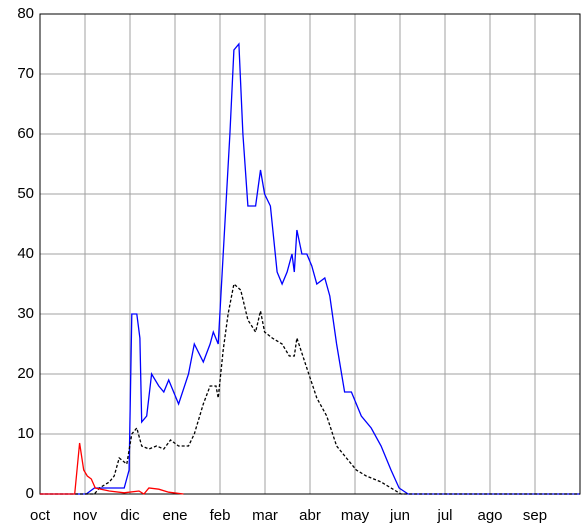 The image size is (582, 532). What do you see at coordinates (355, 515) in the screenshot?
I see `x-tick-label: may` at bounding box center [355, 515].